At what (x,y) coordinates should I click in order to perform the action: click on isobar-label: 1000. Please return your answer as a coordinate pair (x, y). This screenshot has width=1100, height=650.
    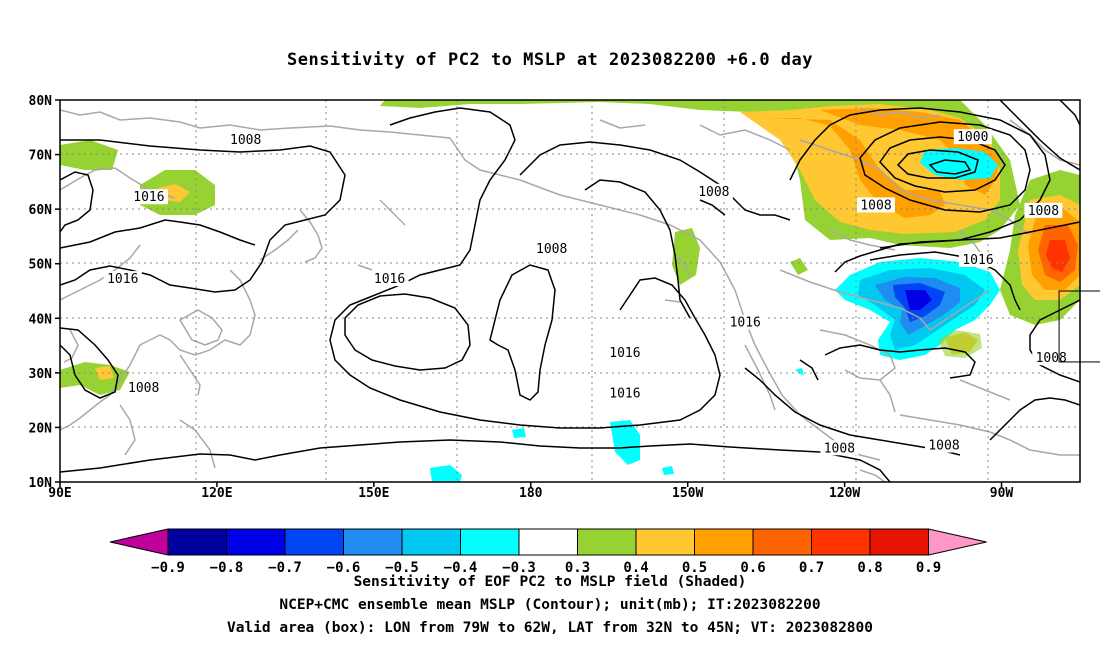
    Looking at the image, I should click on (972, 137).